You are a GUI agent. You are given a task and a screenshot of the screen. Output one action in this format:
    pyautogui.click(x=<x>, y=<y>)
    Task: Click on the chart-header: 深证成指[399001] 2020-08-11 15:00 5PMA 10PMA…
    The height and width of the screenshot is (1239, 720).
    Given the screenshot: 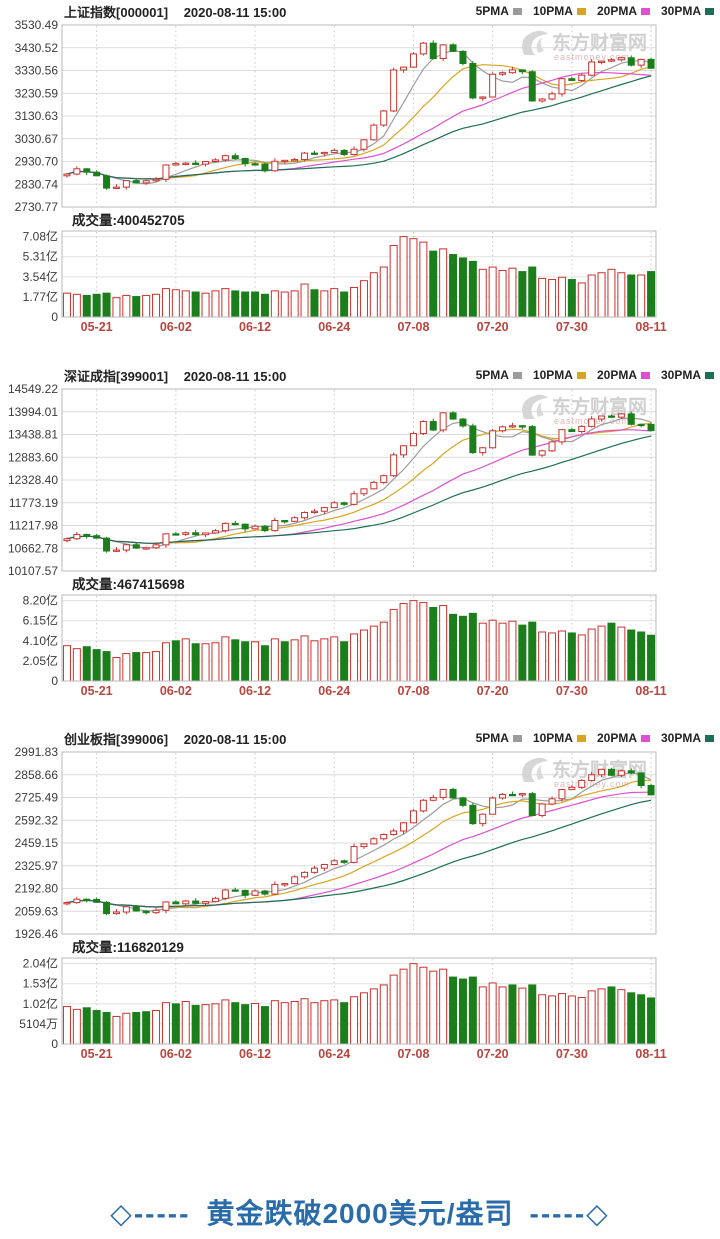 What is the action you would take?
    pyautogui.click(x=389, y=375)
    